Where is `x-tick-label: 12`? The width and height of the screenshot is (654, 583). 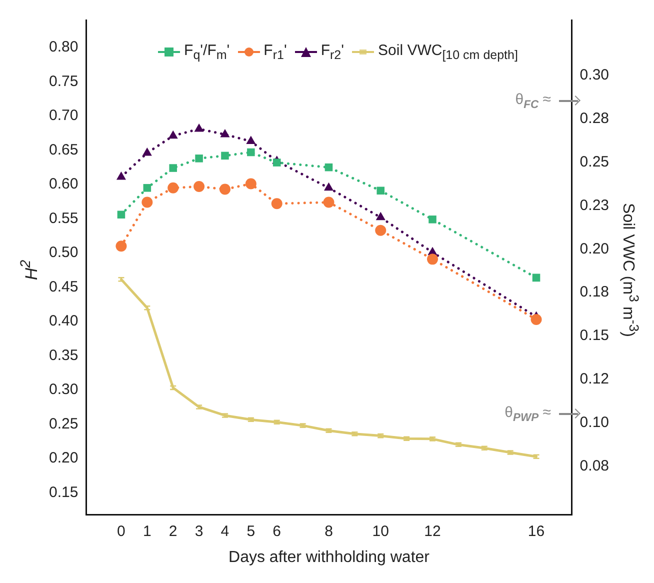 x-tick-label: 12 is located at coordinates (432, 531).